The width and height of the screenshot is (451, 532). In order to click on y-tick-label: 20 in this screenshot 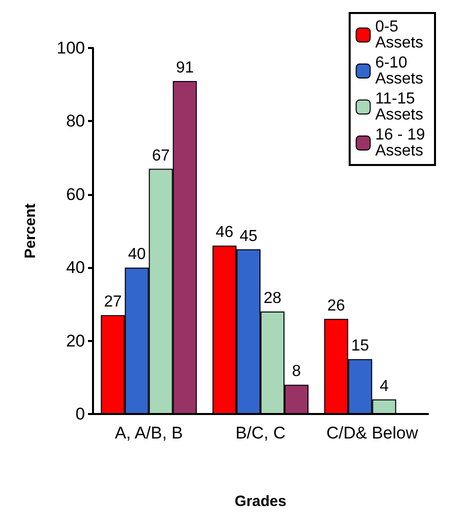, I will do `click(75, 340)`.